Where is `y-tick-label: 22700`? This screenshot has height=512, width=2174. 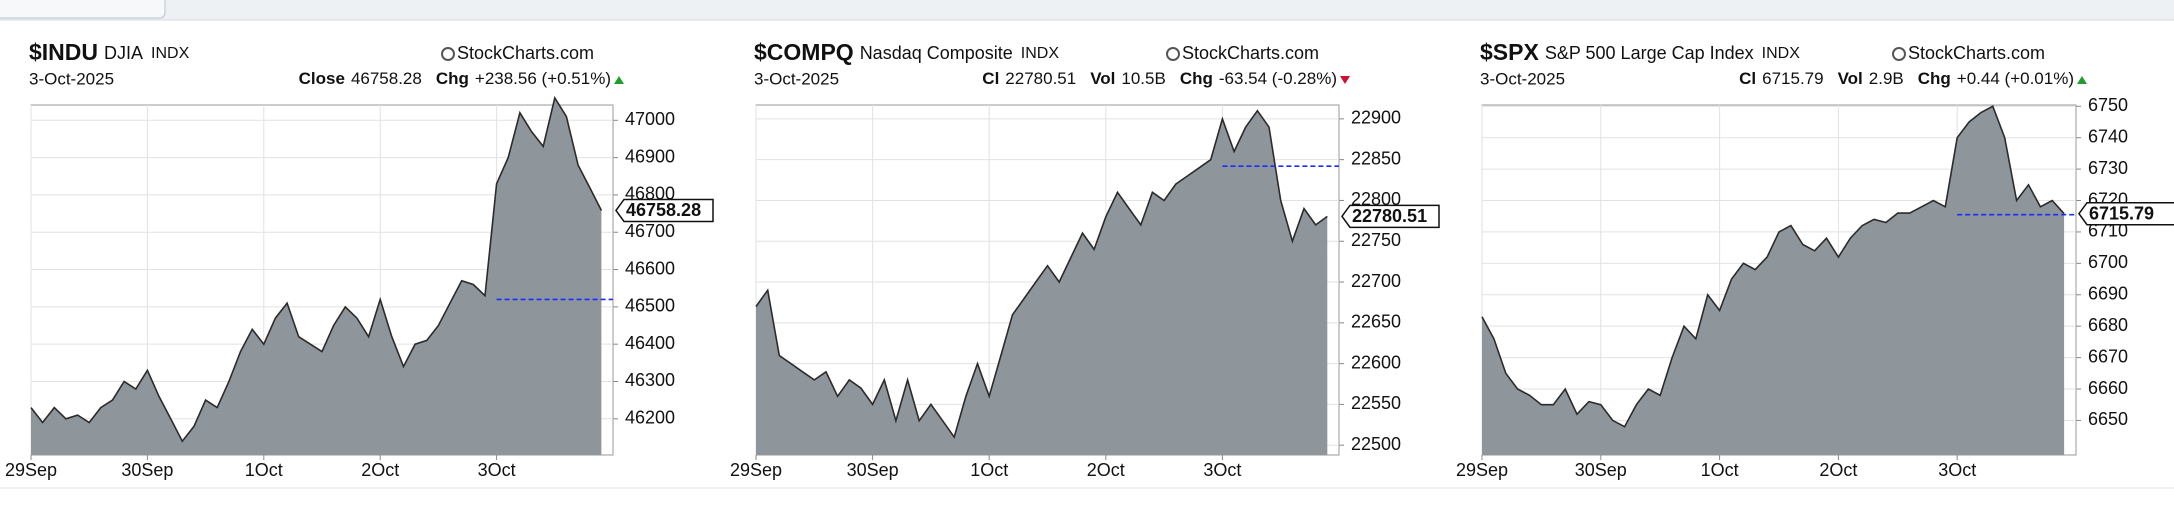
y-tick-label: 22700 is located at coordinates (1376, 281).